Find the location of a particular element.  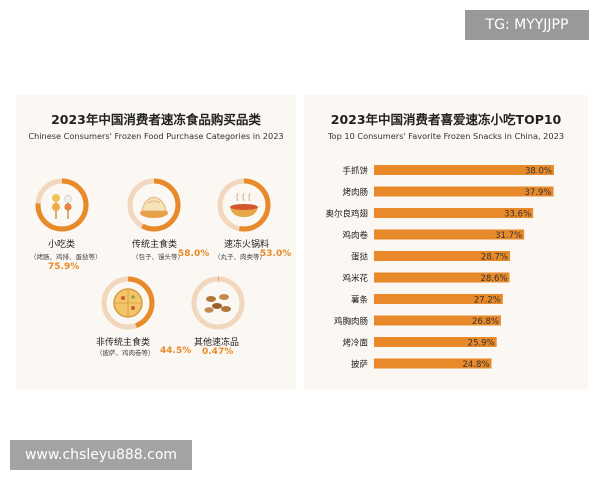

bar-value-label: 26.8% is located at coordinates (485, 322).